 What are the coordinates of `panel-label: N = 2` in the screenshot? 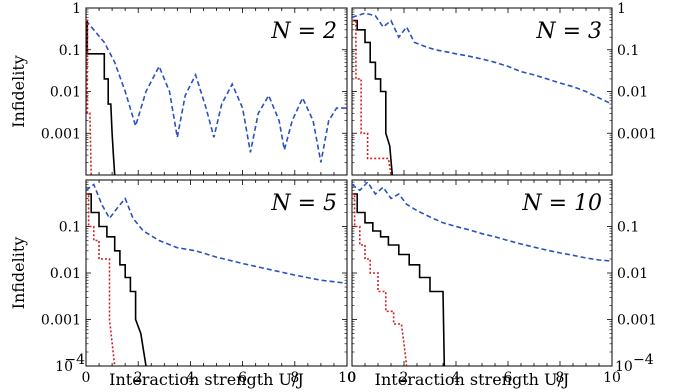 It's located at (303, 31).